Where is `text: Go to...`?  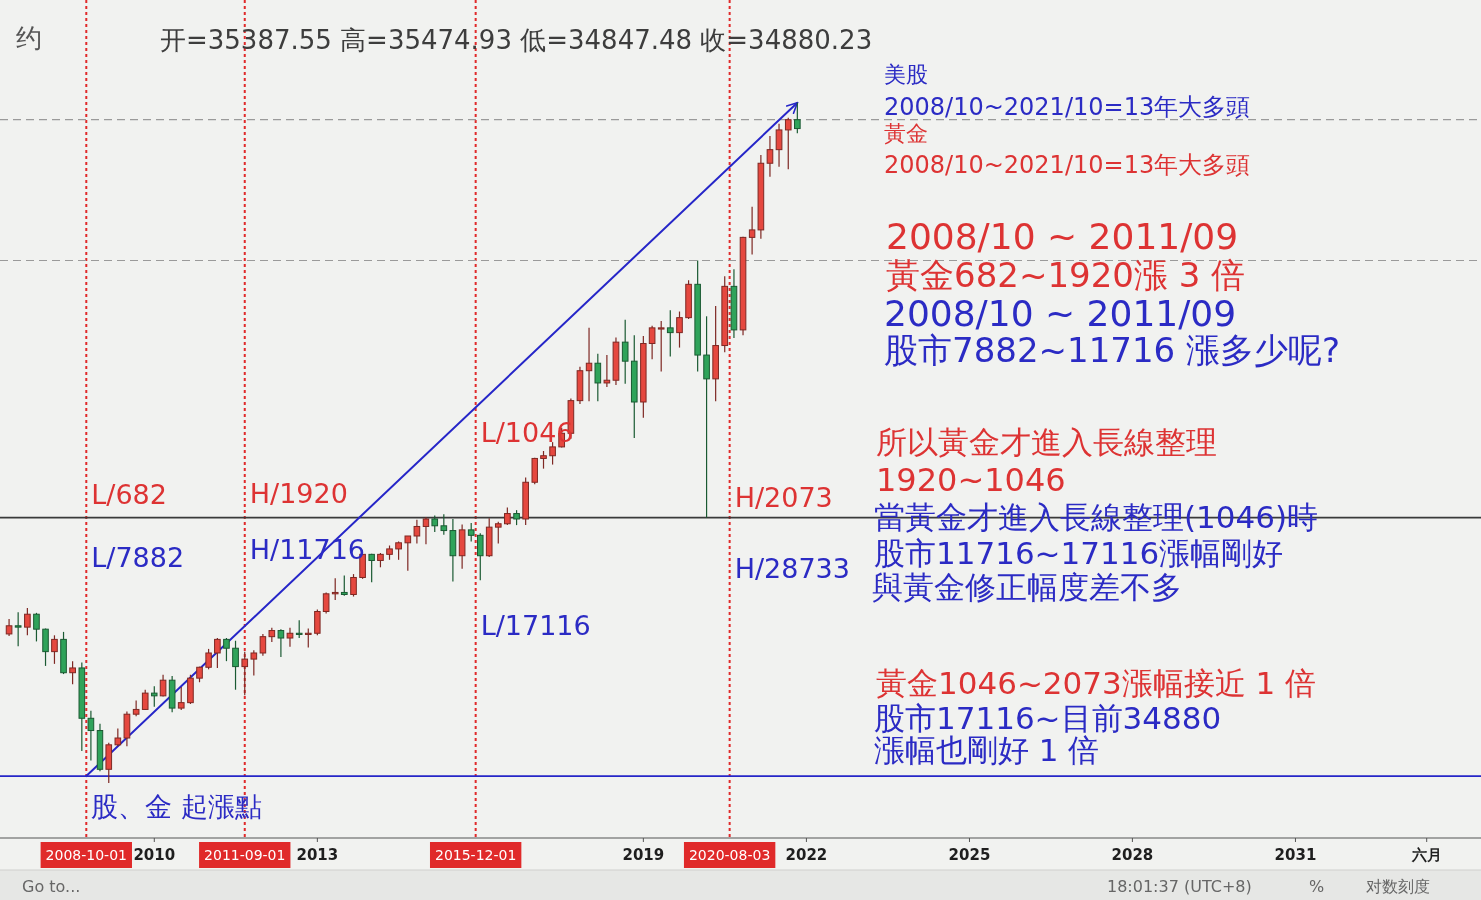 text: Go to... is located at coordinates (51, 886).